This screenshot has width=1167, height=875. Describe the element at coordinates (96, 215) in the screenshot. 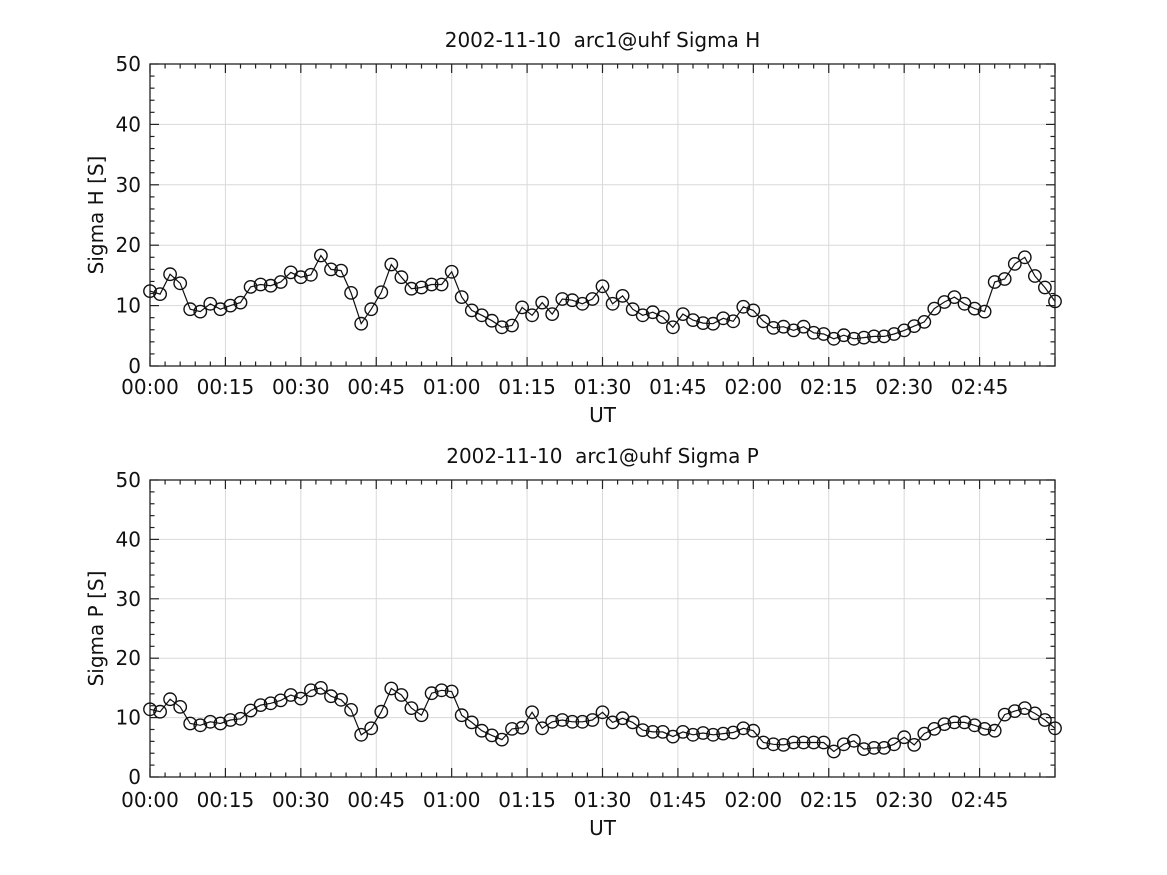

I see `y-axis-label: Sigma H [S]` at that location.